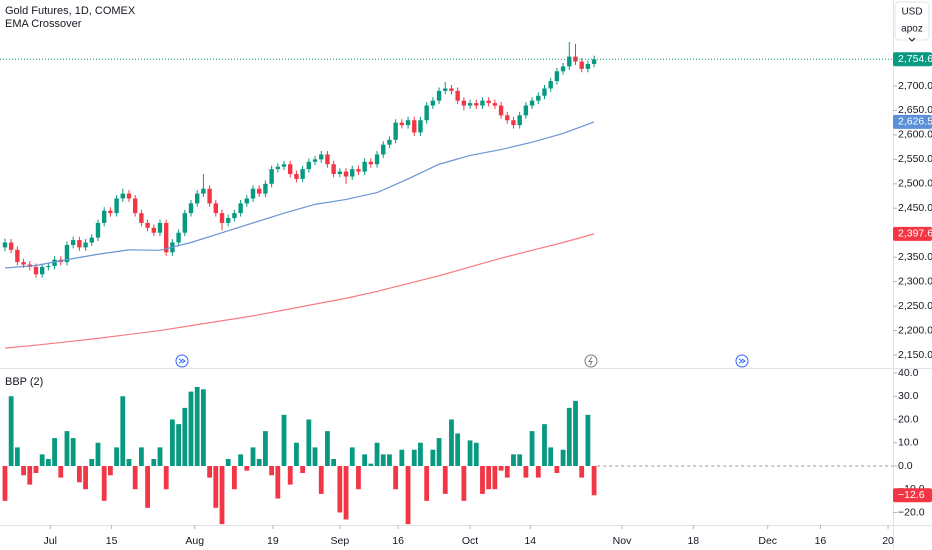  Describe the element at coordinates (911, 12) in the screenshot. I see `currency: USD` at that location.